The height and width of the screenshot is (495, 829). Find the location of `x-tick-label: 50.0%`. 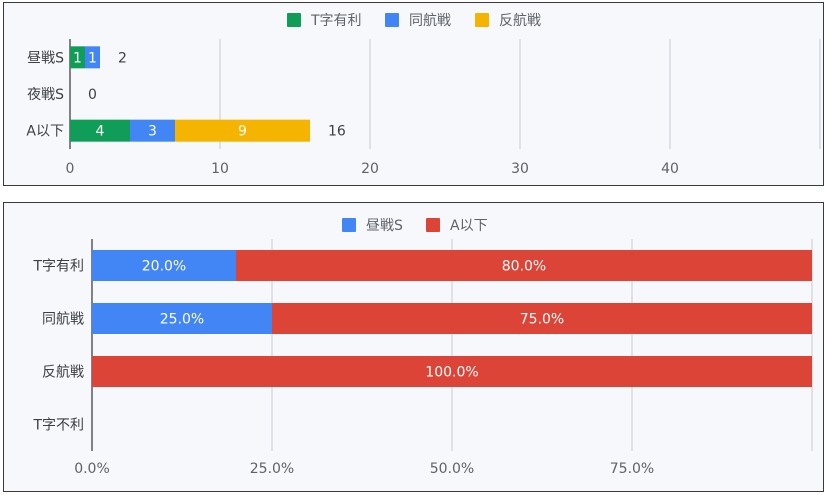

x-tick-label: 50.0% is located at coordinates (452, 469).